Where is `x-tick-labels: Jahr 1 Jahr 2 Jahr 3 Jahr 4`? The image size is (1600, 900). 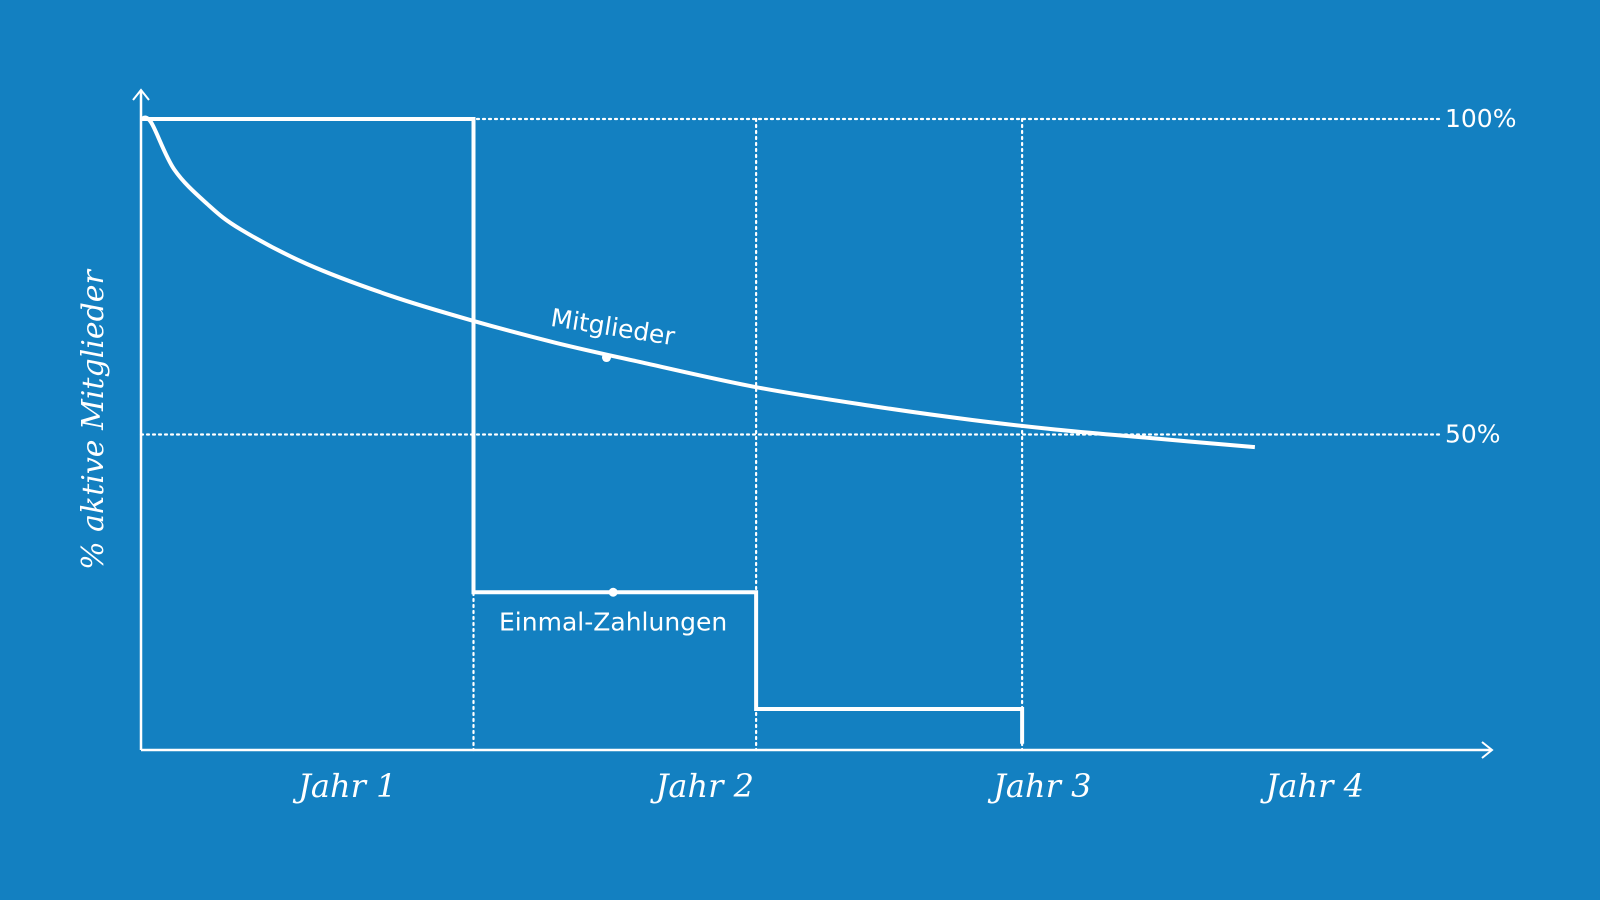 x-tick-labels: Jahr 1 Jahr 2 Jahr 3 Jahr 4 is located at coordinates (828, 786).